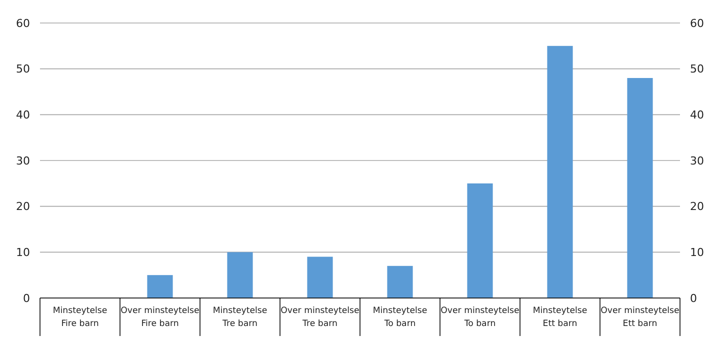  What do you see at coordinates (560, 317) in the screenshot?
I see `x-tick-label: Minsteytelse Ett barn` at bounding box center [560, 317].